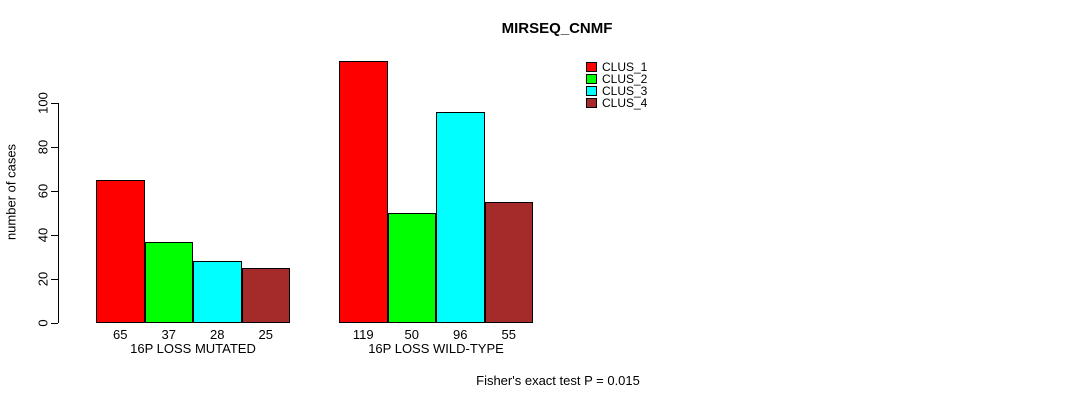  I want to click on legend-item: CLUS_1, so click(616, 67).